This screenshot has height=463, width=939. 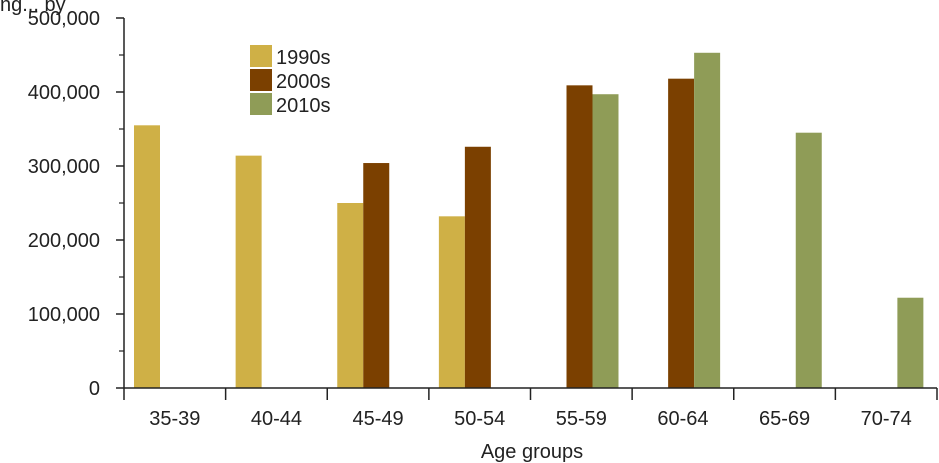 What do you see at coordinates (377, 419) in the screenshot?
I see `x-tick-label: 45-49` at bounding box center [377, 419].